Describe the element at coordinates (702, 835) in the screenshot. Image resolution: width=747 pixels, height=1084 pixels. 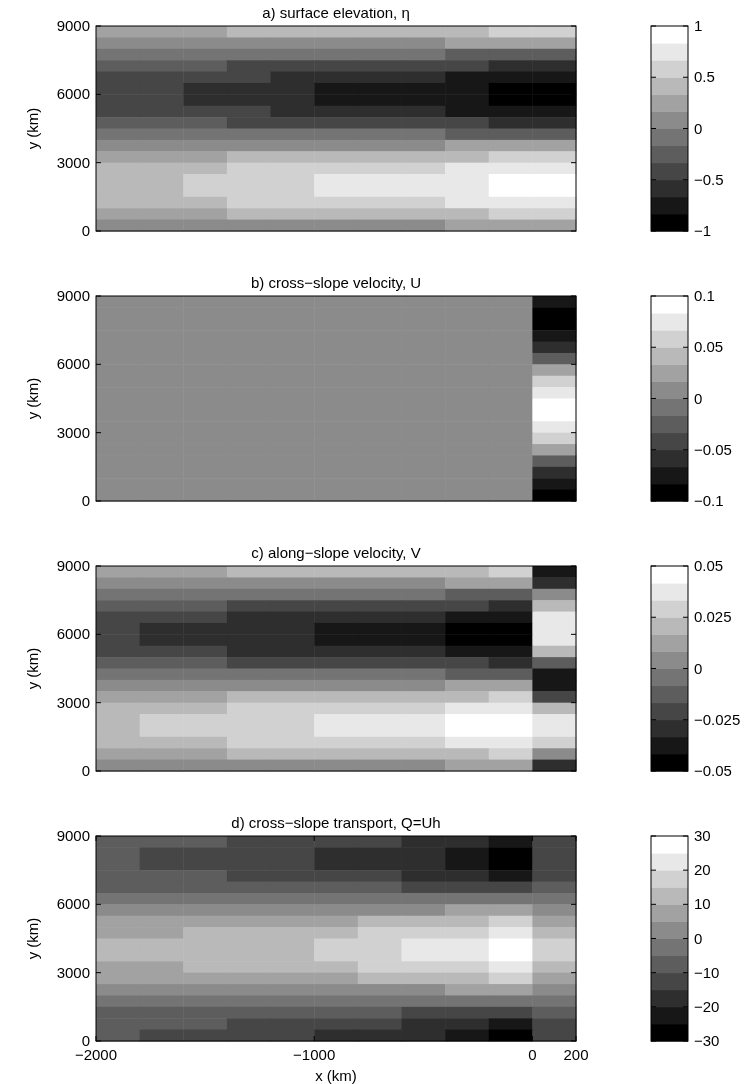
I see `color-bar-label: 30` at that location.